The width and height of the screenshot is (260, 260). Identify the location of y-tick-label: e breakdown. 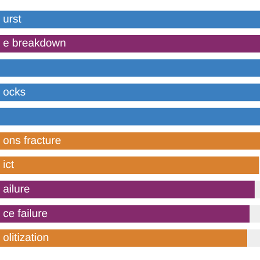
(34, 44).